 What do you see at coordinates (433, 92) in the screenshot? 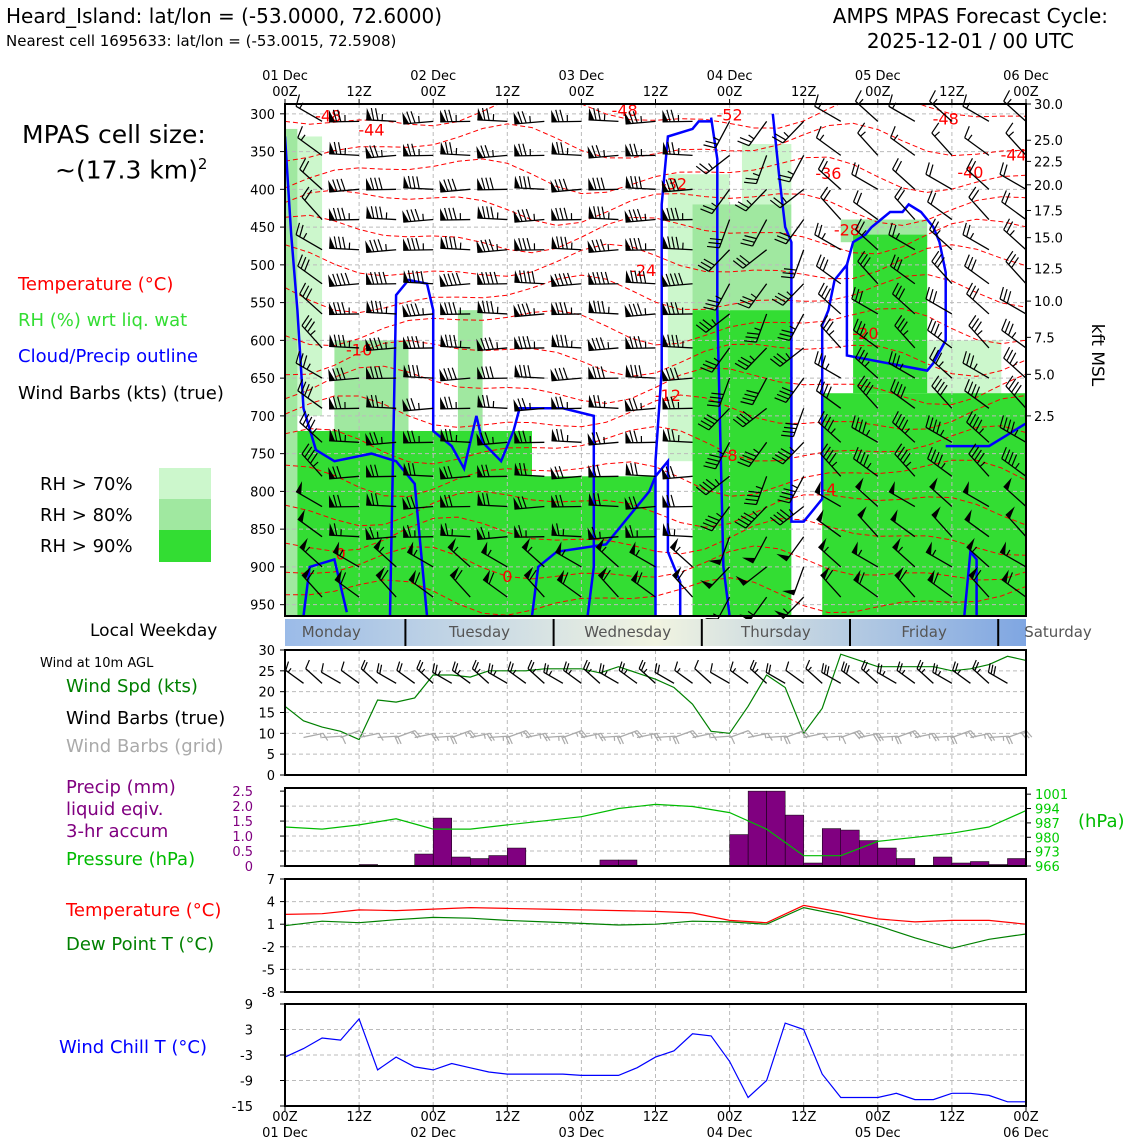
I see `top-hour-label: 00Z` at bounding box center [433, 92].